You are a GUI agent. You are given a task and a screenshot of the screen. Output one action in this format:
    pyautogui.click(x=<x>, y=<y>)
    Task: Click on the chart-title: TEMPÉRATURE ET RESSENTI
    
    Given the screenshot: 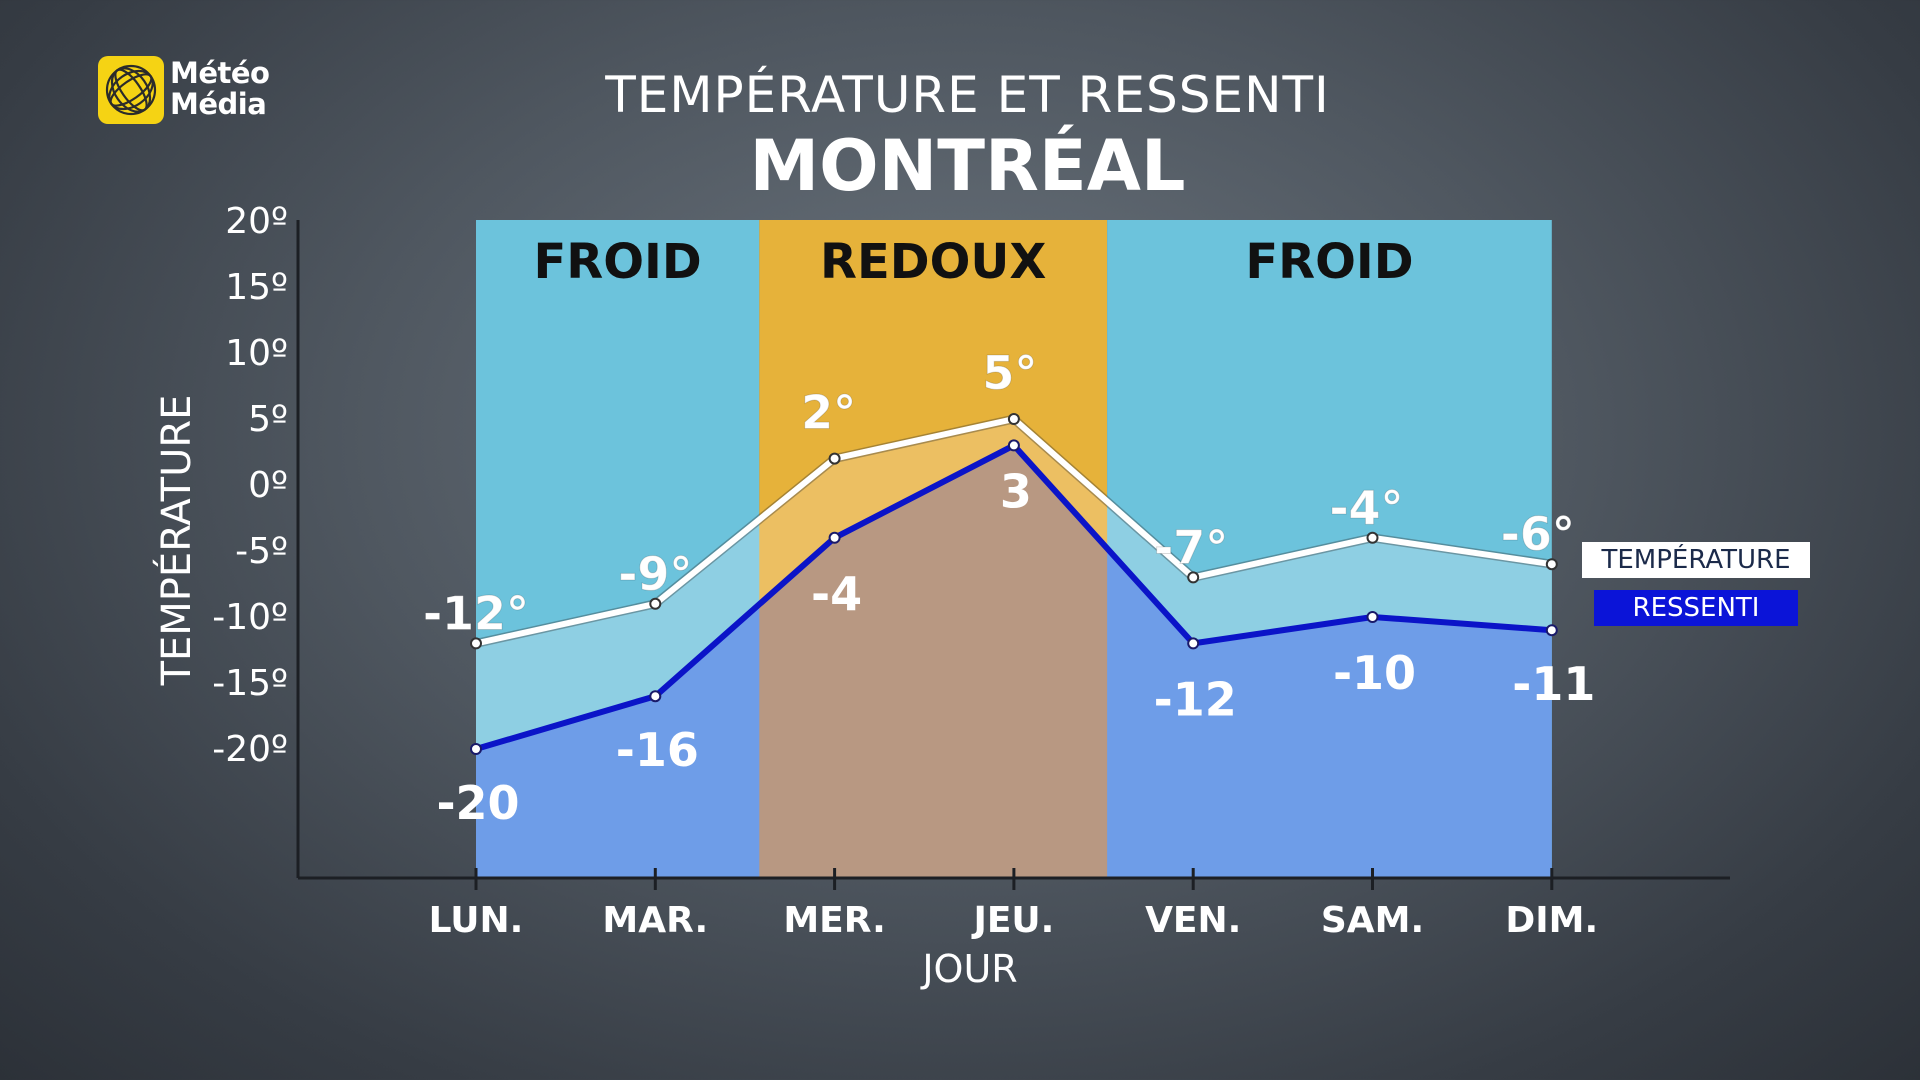 What is the action you would take?
    pyautogui.click(x=967, y=95)
    